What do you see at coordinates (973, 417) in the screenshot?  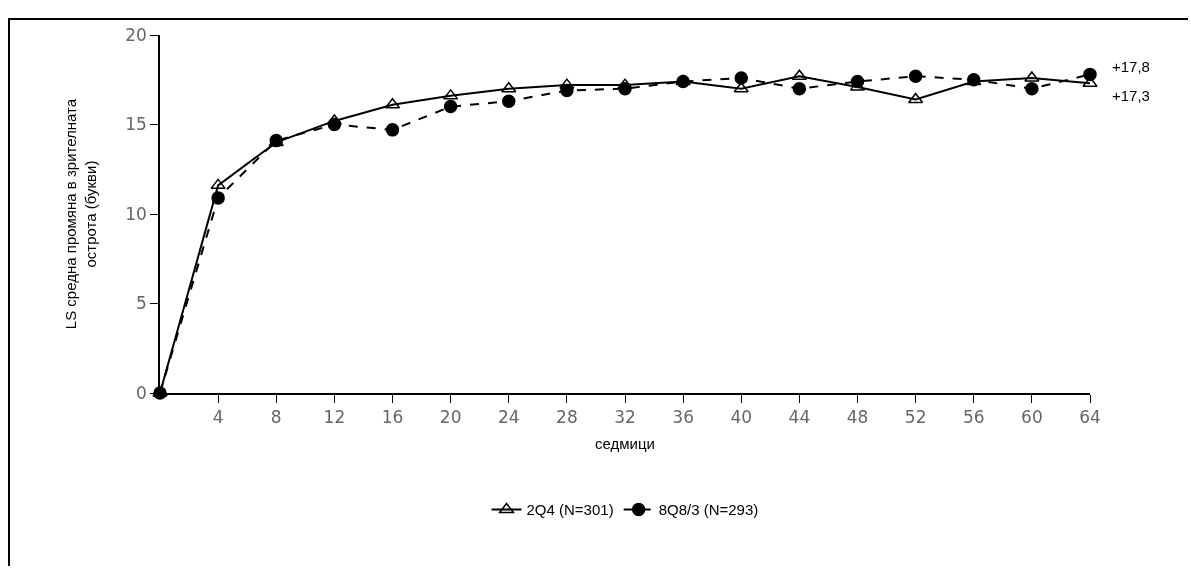 I see `x-tick-label: 56` at bounding box center [973, 417].